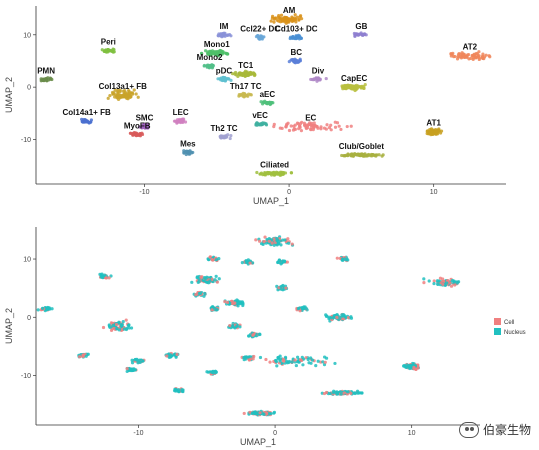 The height and width of the screenshot is (450, 539). What do you see at coordinates (268, 94) in the screenshot?
I see `cluster-label: aEC` at bounding box center [268, 94].